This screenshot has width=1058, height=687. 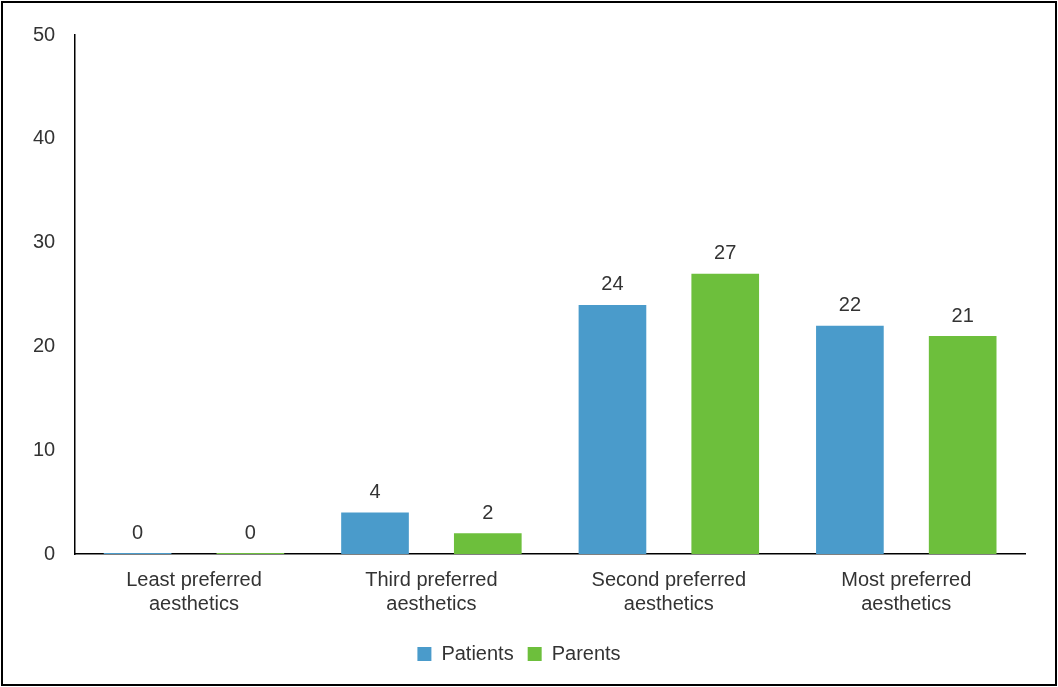 What do you see at coordinates (725, 252) in the screenshot?
I see `data-label: 27` at bounding box center [725, 252].